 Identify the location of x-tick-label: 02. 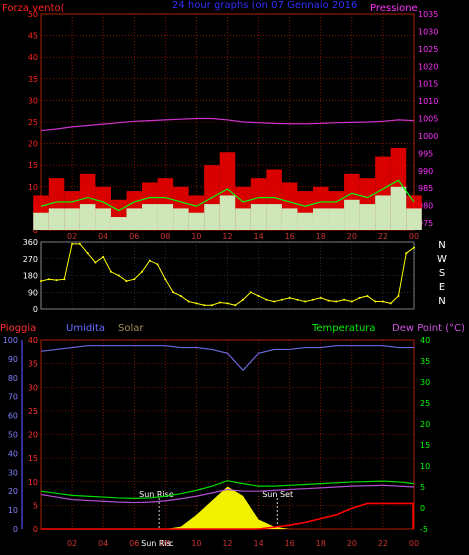
(72, 543).